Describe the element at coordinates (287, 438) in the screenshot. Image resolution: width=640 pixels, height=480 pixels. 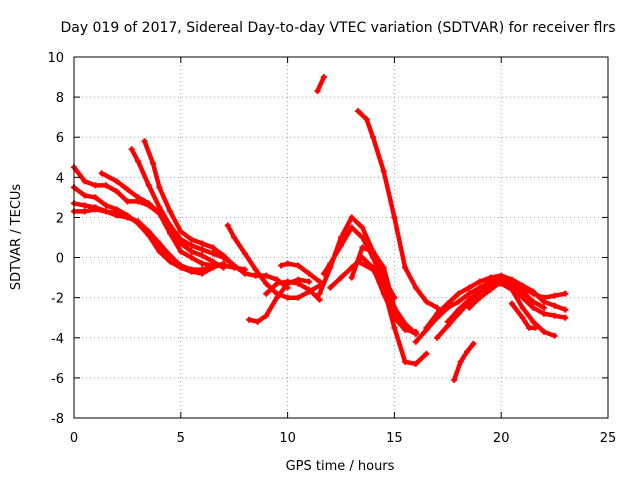
I see `x-tick-label: 10` at that location.